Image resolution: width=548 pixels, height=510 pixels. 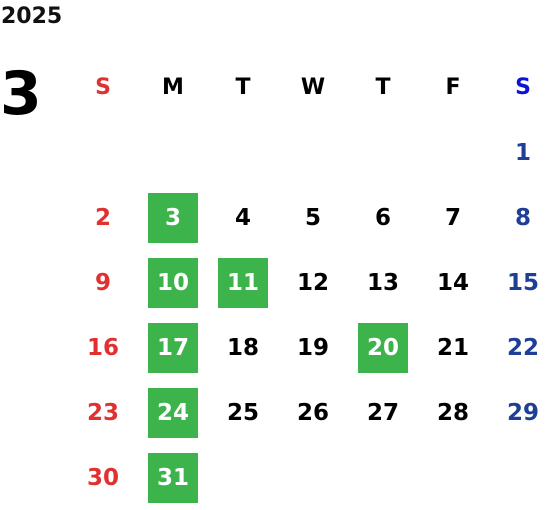 I want to click on calendar-day-number: 15, so click(x=522, y=282).